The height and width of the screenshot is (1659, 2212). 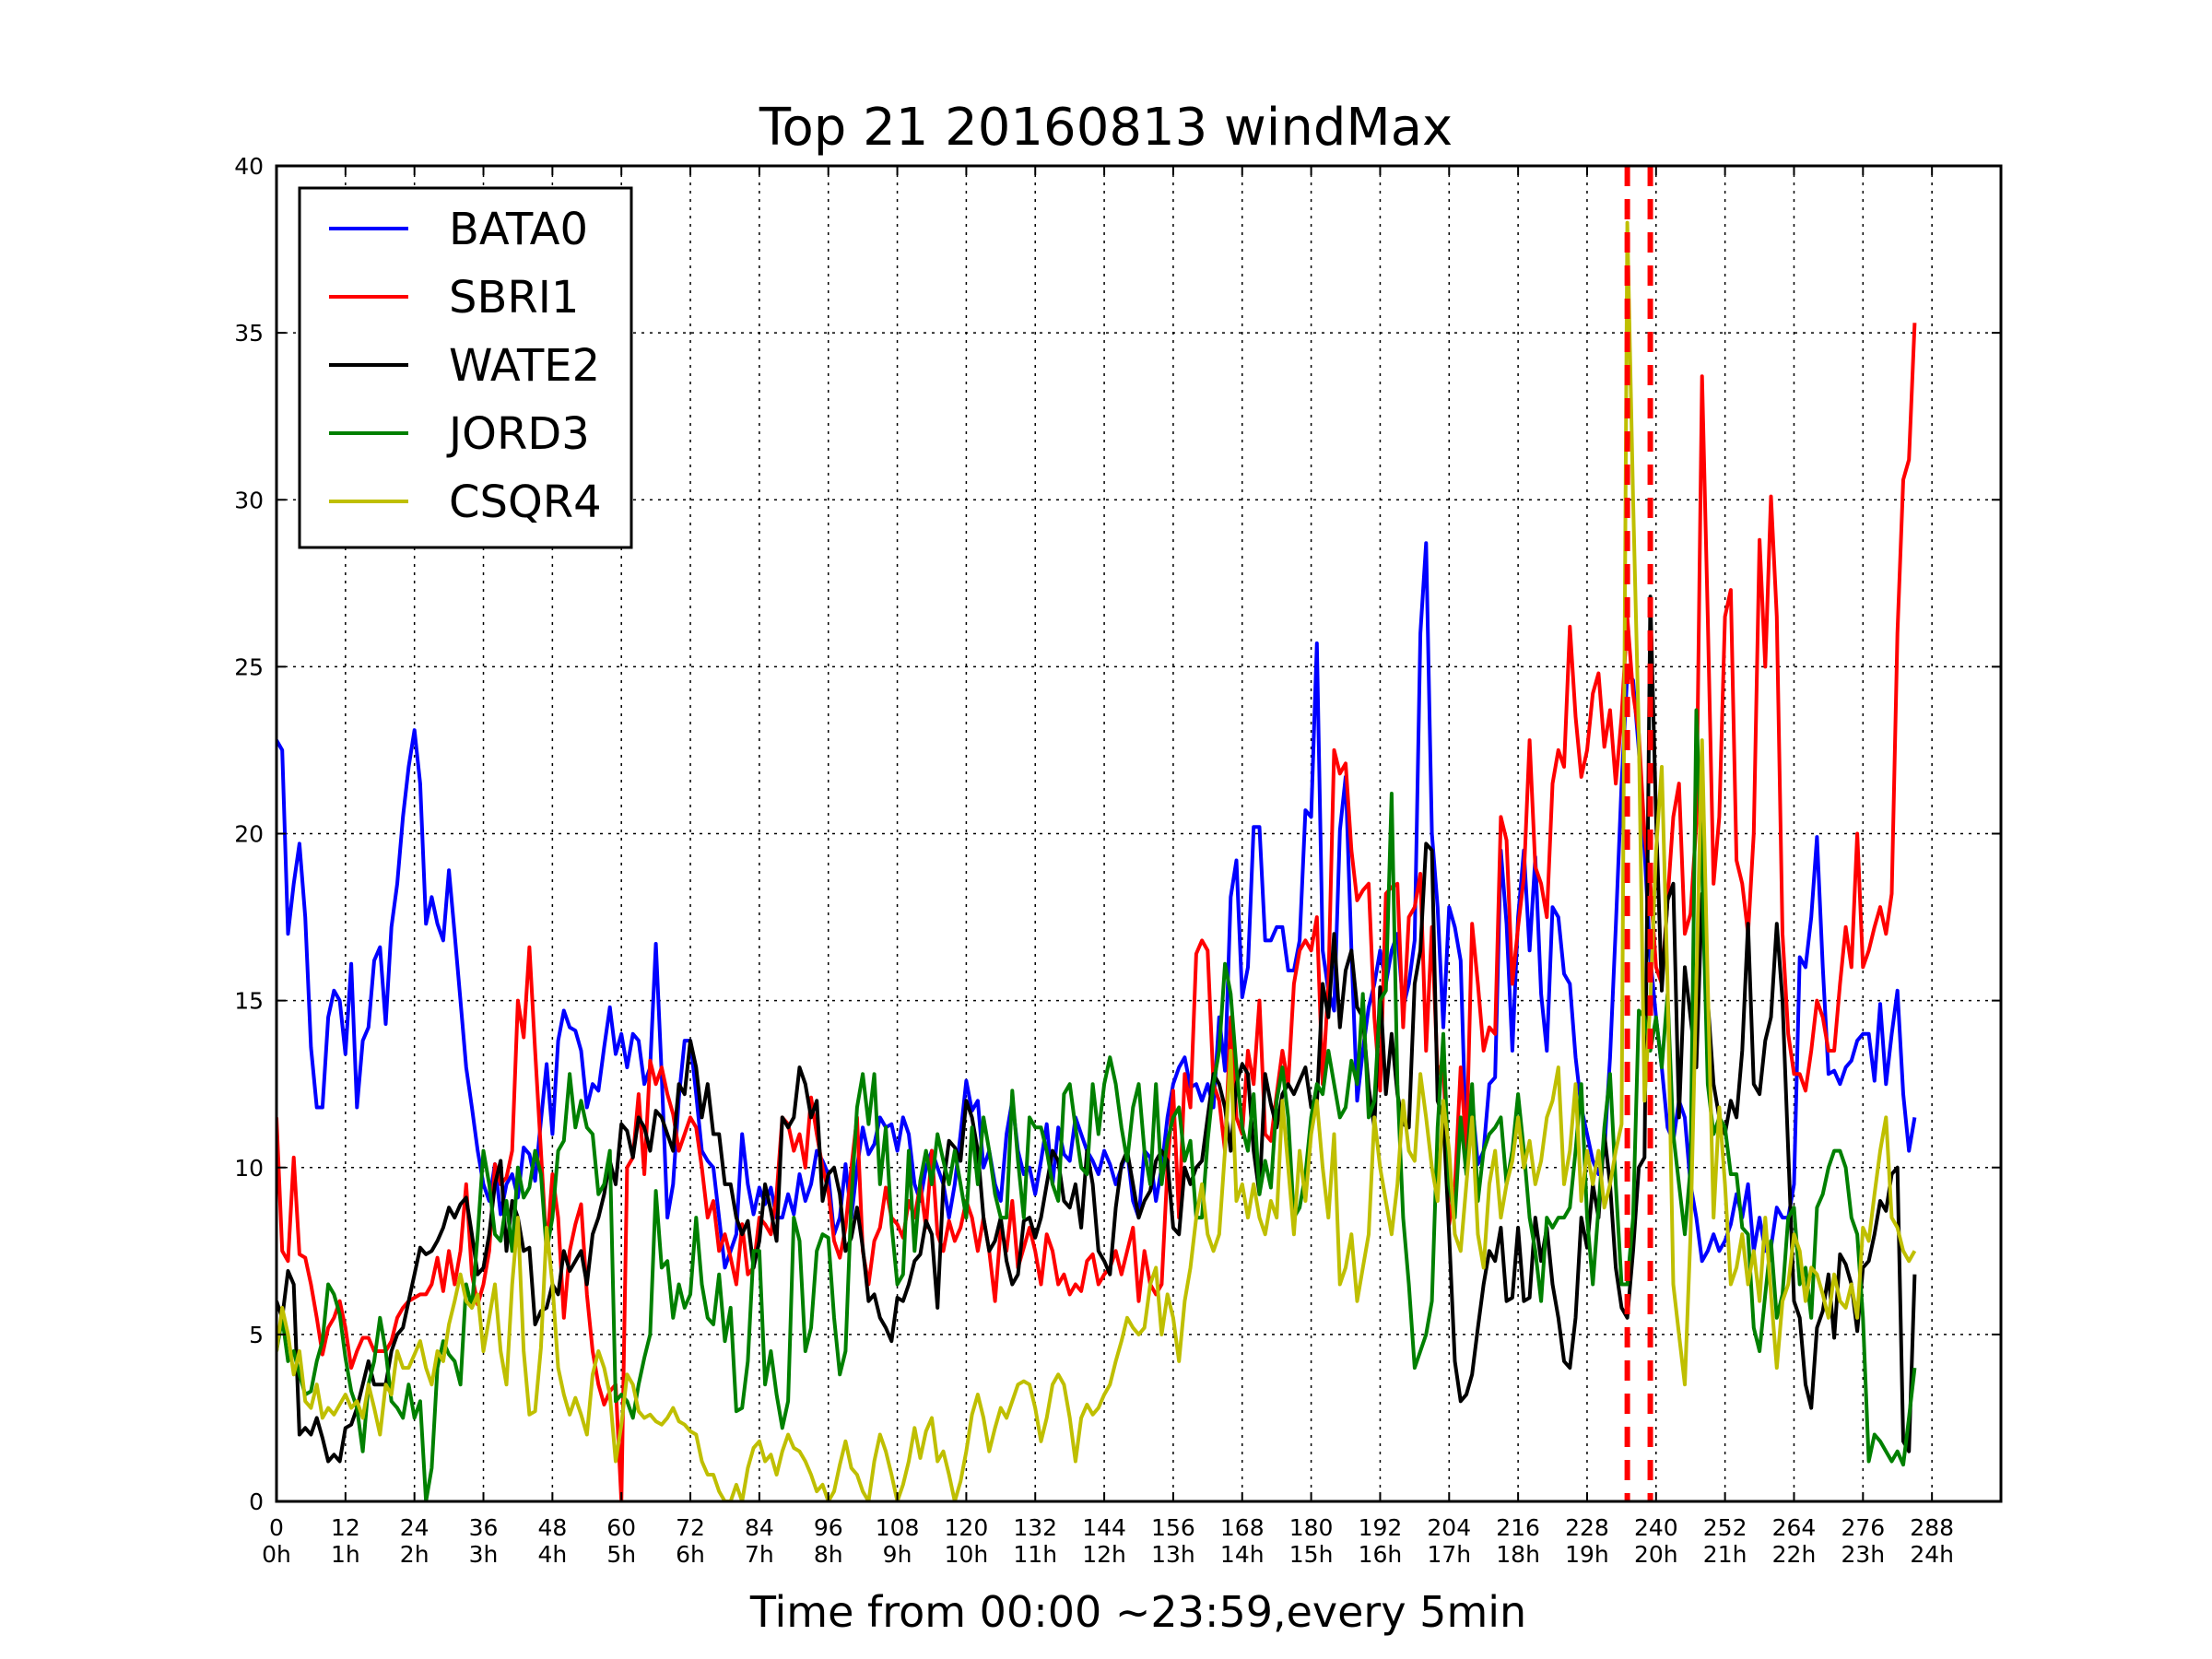 I want to click on y-tick-label: 35, so click(x=249, y=333).